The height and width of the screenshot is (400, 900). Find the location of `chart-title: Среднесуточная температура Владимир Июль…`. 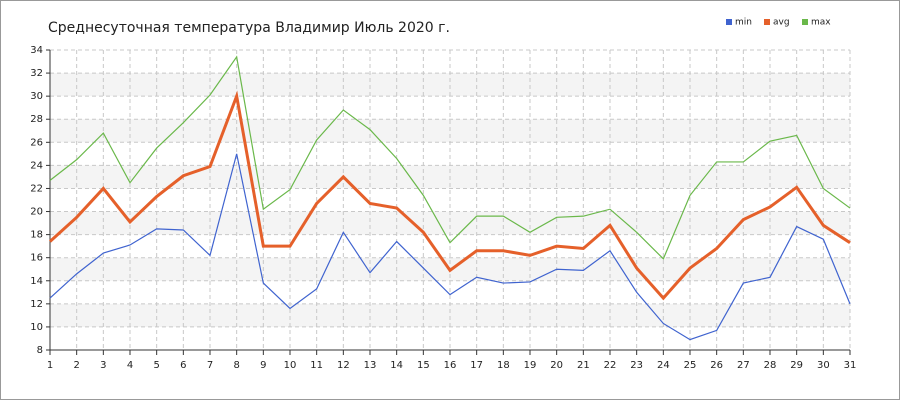

chart-title: Среднесуточная температура Владимир Июль… is located at coordinates (249, 28).